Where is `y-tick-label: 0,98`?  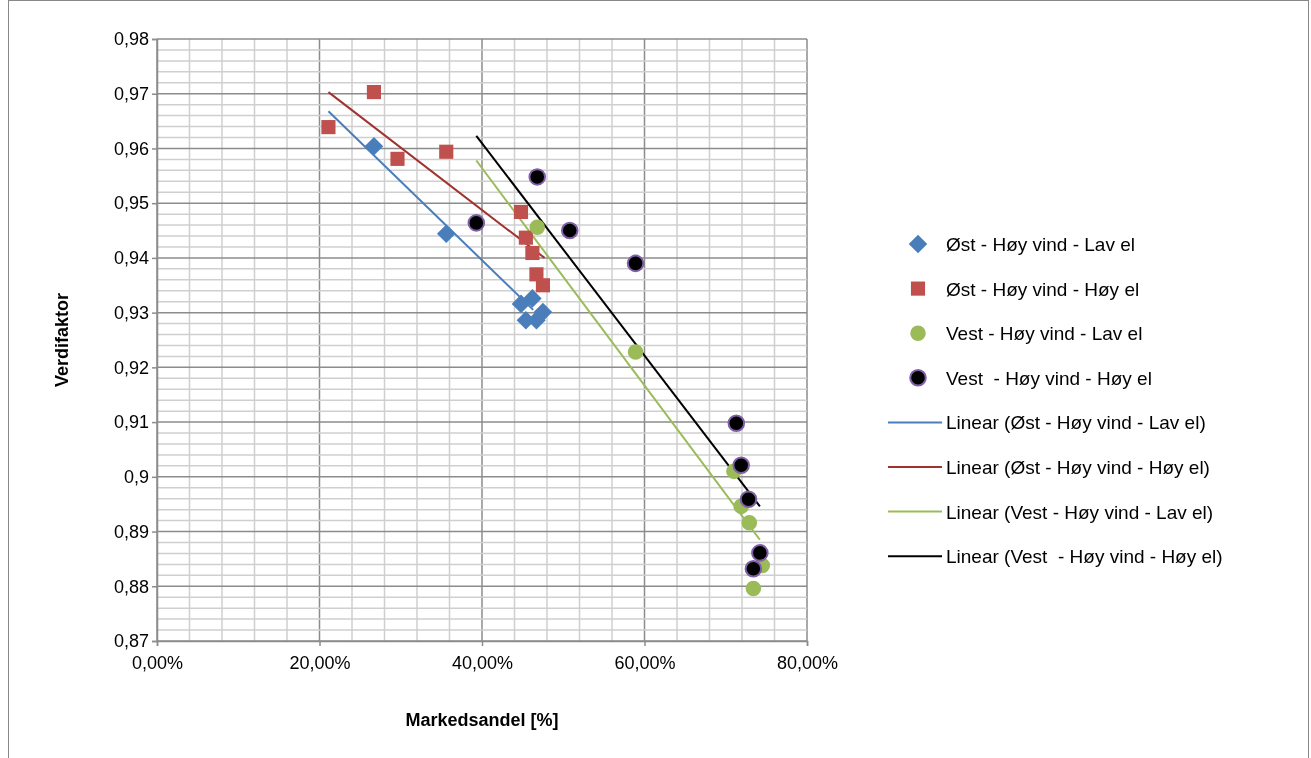
y-tick-label: 0,98 is located at coordinates (131, 39).